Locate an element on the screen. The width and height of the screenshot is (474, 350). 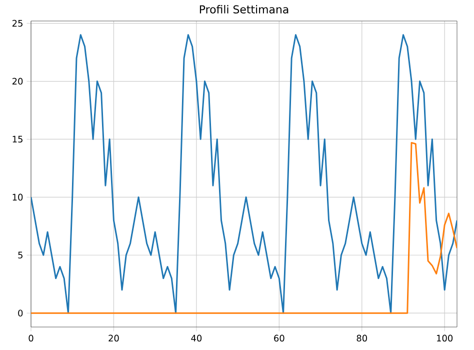
y-tick-label: 10 is located at coordinates (17, 197).